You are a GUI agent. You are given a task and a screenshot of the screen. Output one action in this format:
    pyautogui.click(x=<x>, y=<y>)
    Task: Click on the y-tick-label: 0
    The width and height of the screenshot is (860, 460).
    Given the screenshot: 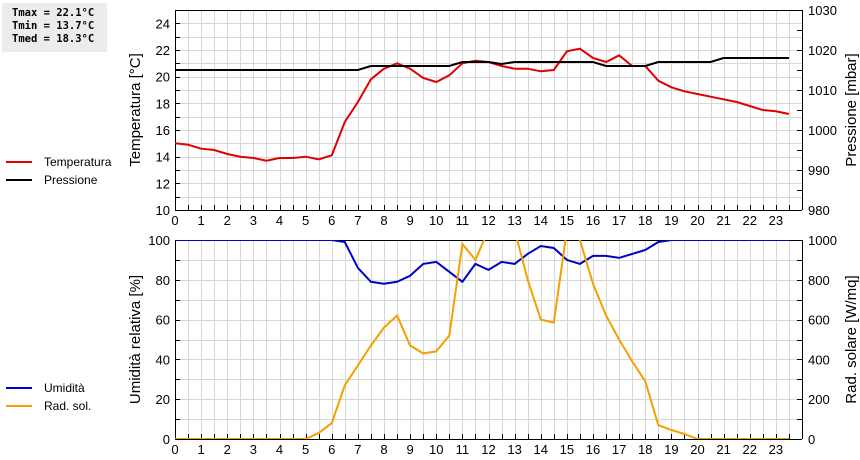 What is the action you would take?
    pyautogui.click(x=166, y=439)
    